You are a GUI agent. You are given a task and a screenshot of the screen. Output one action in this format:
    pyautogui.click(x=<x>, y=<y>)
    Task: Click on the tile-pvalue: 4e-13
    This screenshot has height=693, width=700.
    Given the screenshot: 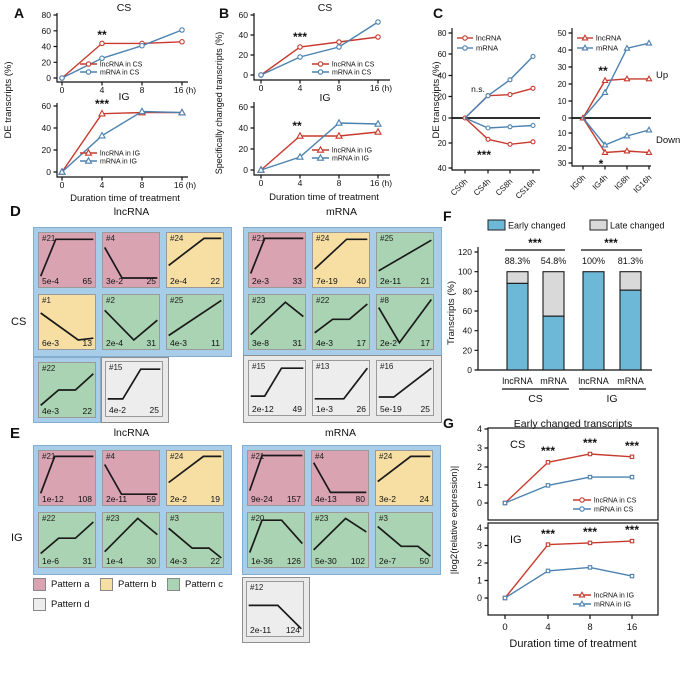 What is the action you would take?
    pyautogui.click(x=326, y=499)
    